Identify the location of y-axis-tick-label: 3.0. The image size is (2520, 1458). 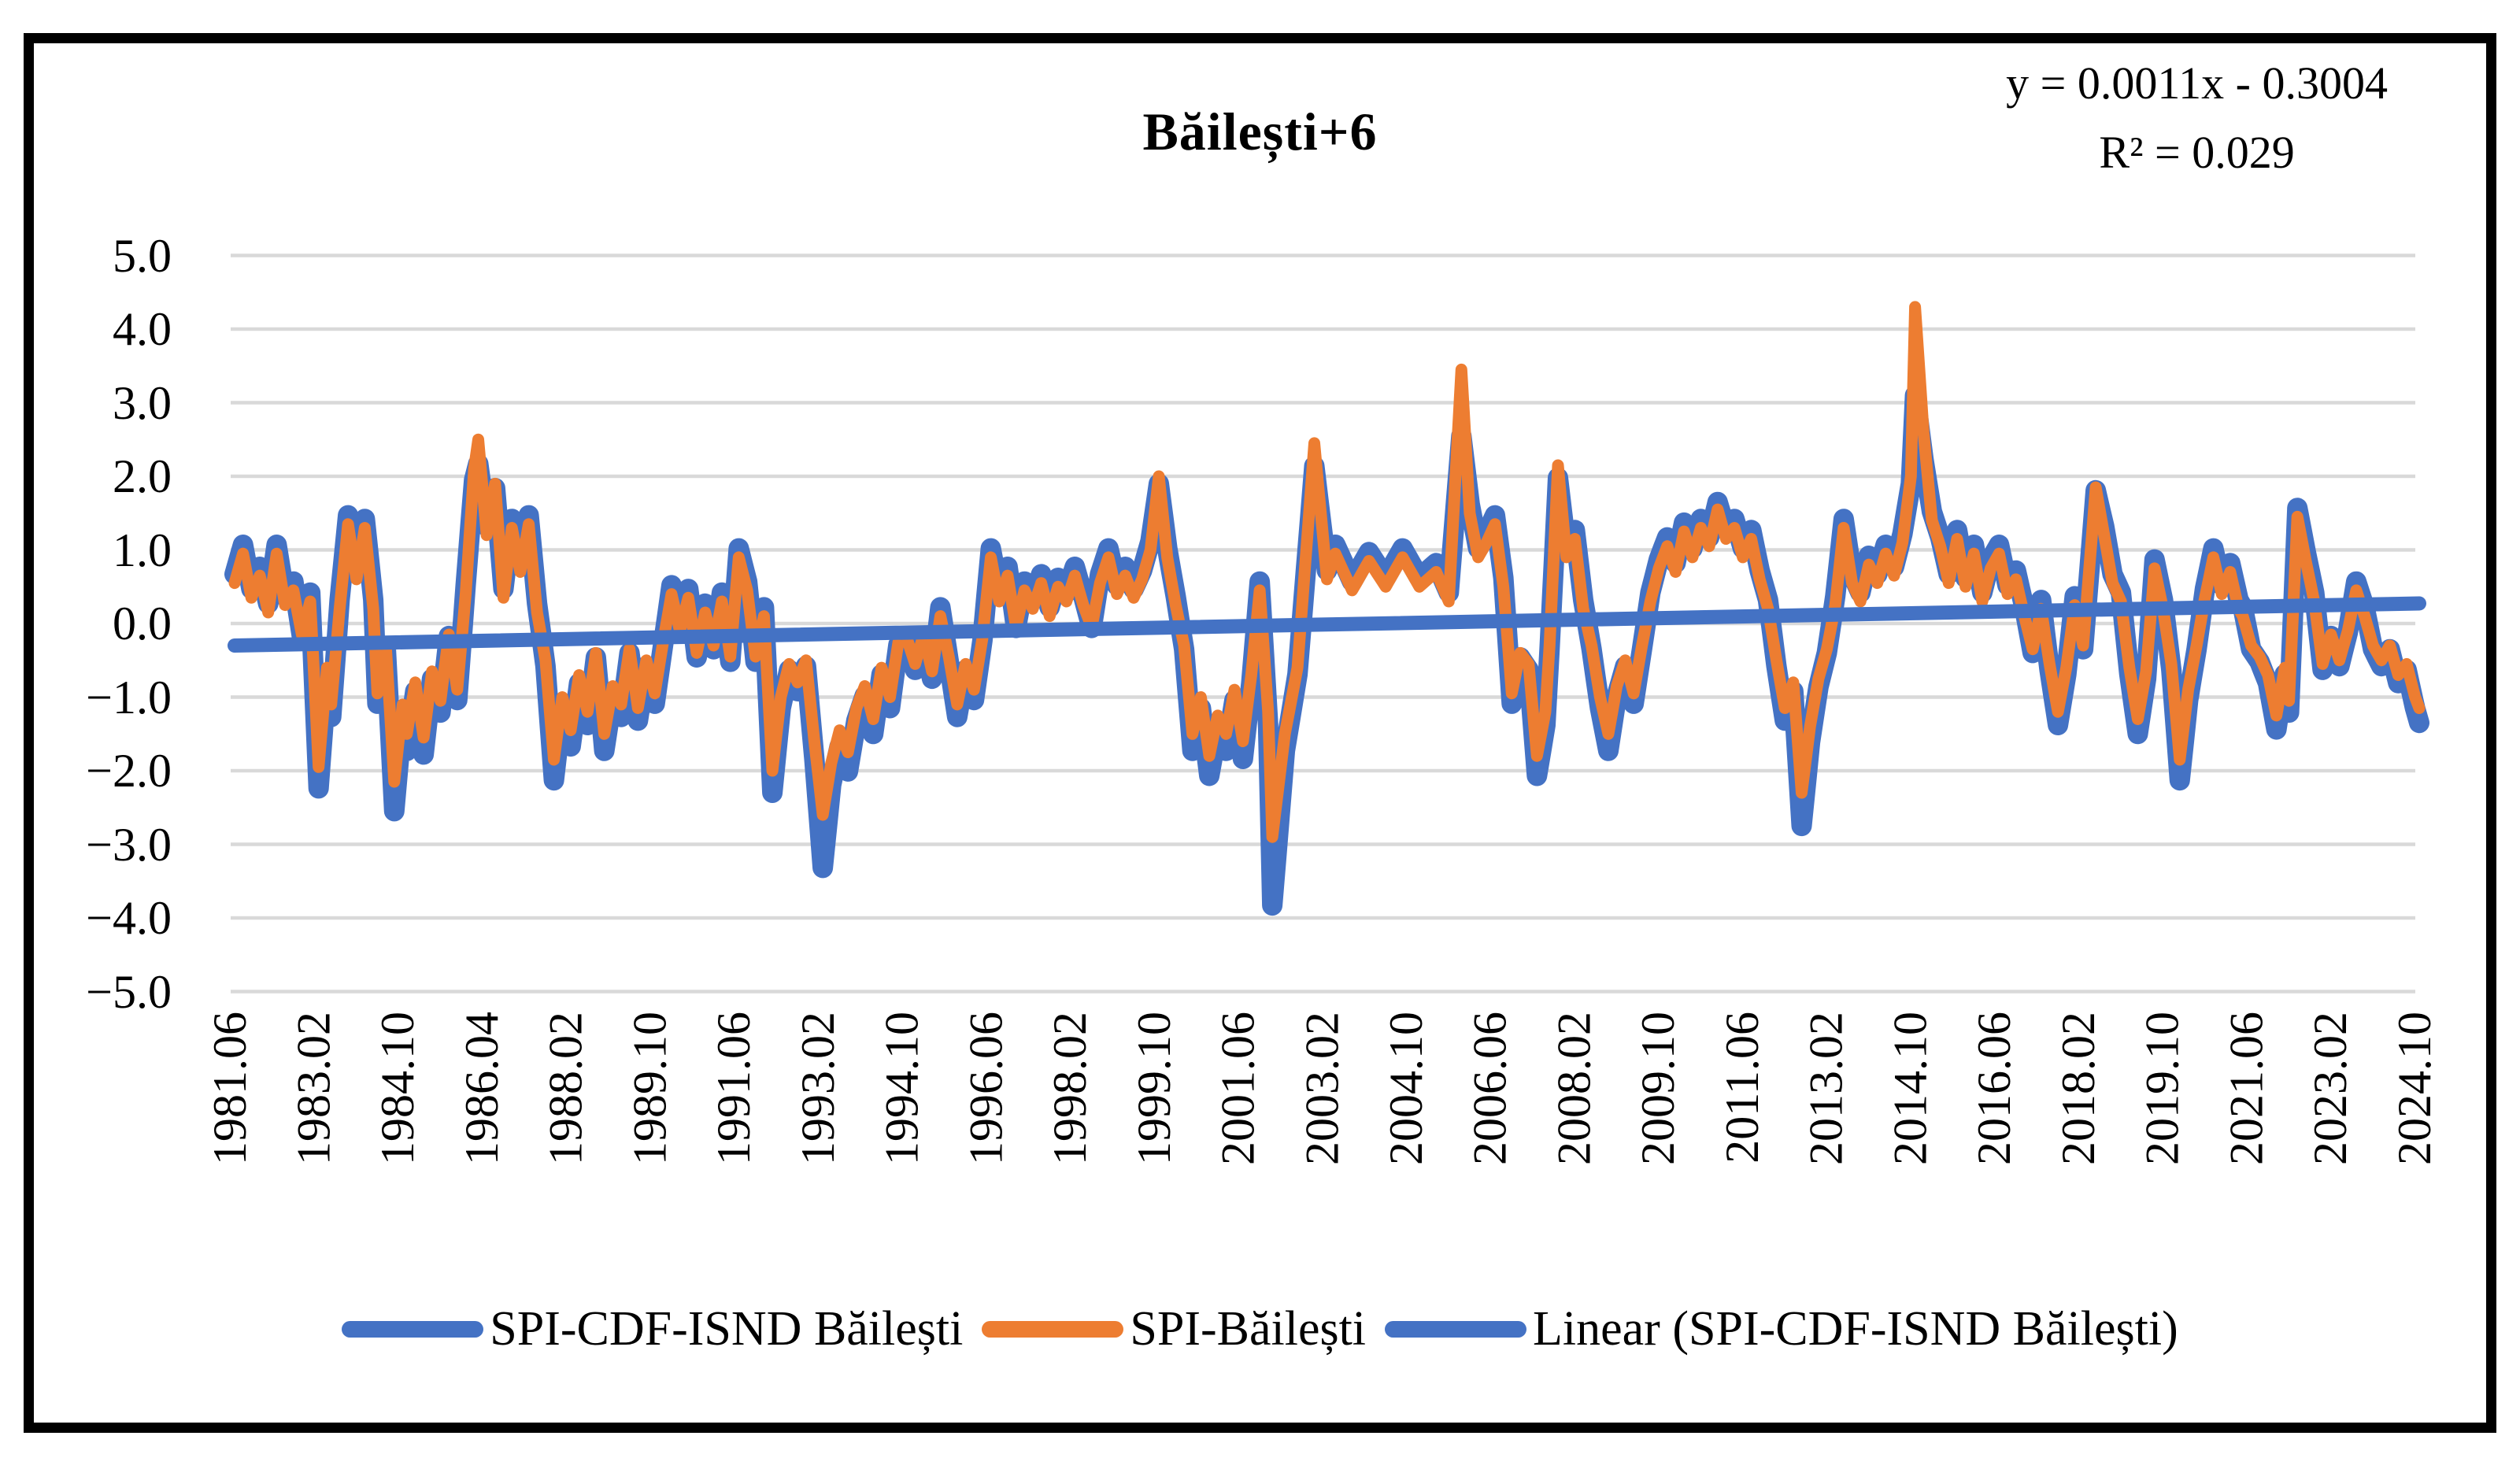
(142, 402).